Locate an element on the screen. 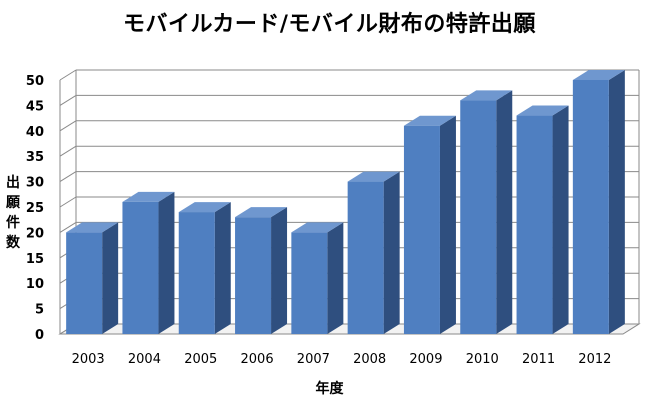 The image size is (659, 402). y-tick-label: 40 is located at coordinates (35, 132).